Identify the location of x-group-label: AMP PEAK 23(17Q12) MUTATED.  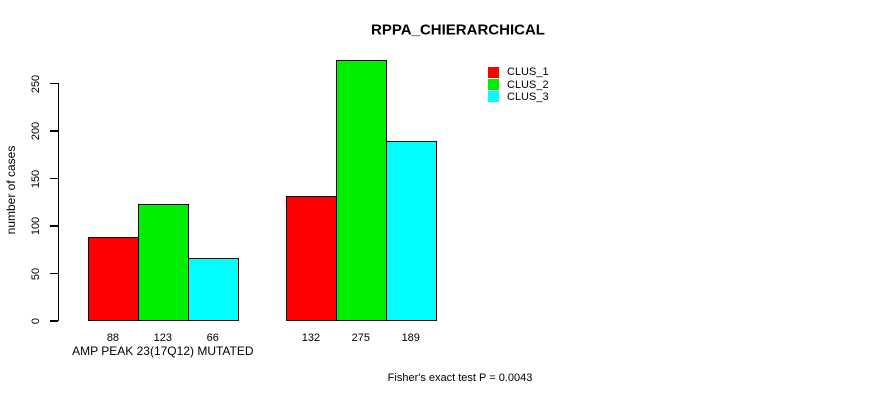
(163, 351).